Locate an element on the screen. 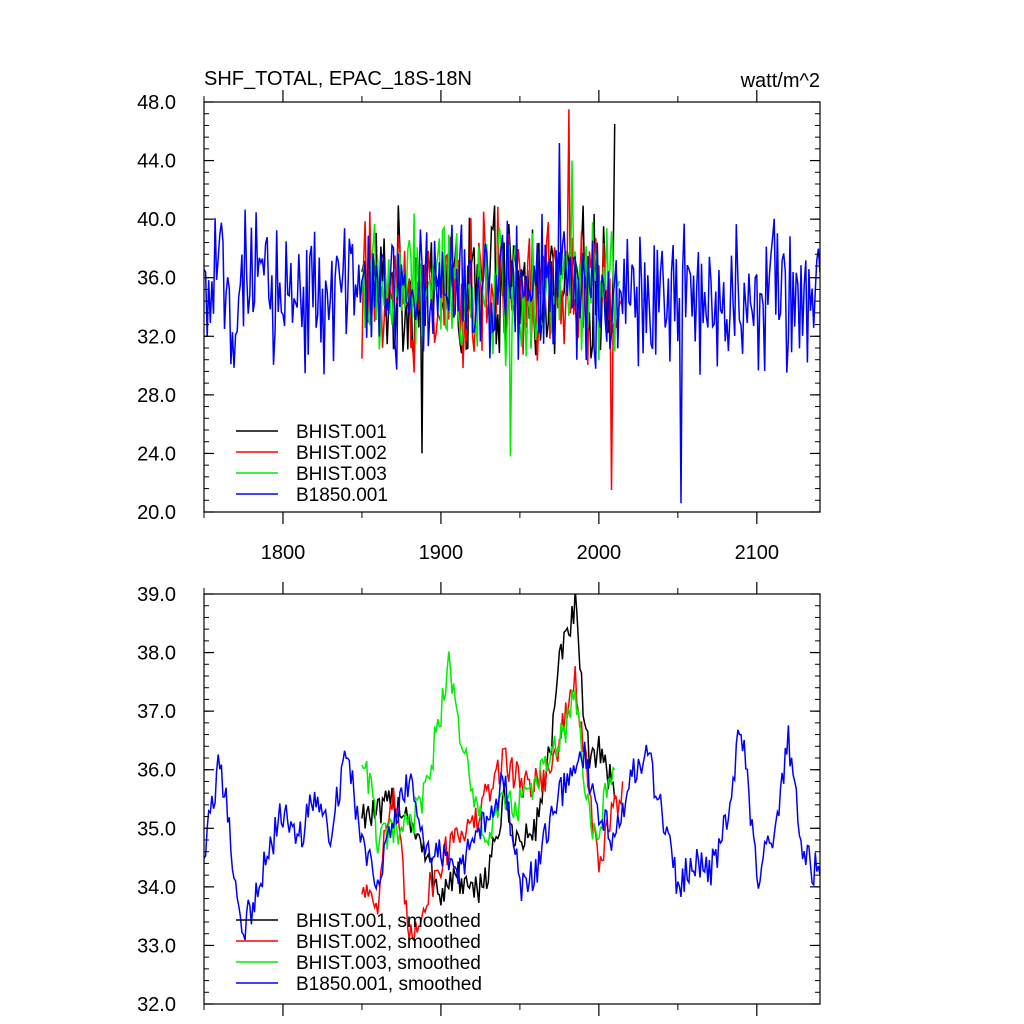 This screenshot has width=1024, height=1024. top-y-tick-label: 40.0 is located at coordinates (156, 220).